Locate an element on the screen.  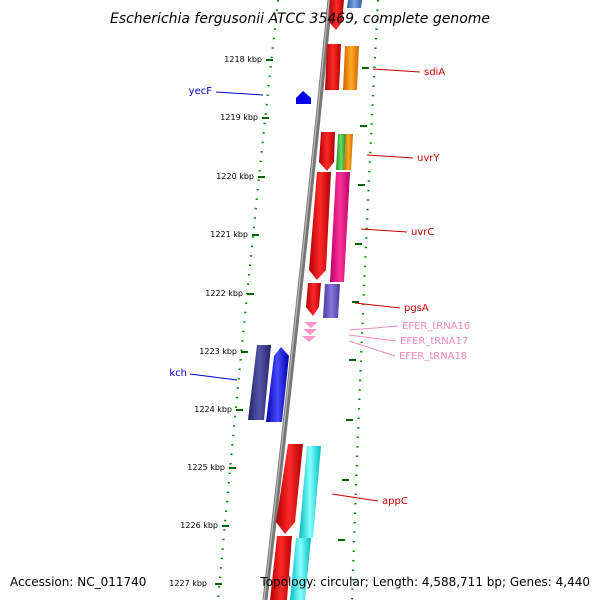
tick-label: 1227 kbp is located at coordinates (188, 583).